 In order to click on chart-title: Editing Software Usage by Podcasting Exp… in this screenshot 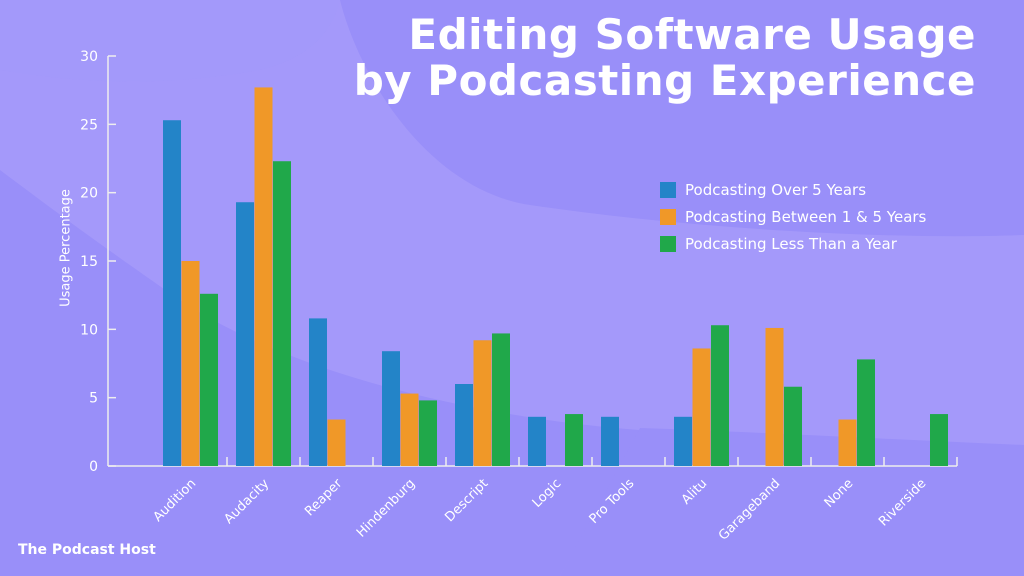, I will do `click(665, 58)`.